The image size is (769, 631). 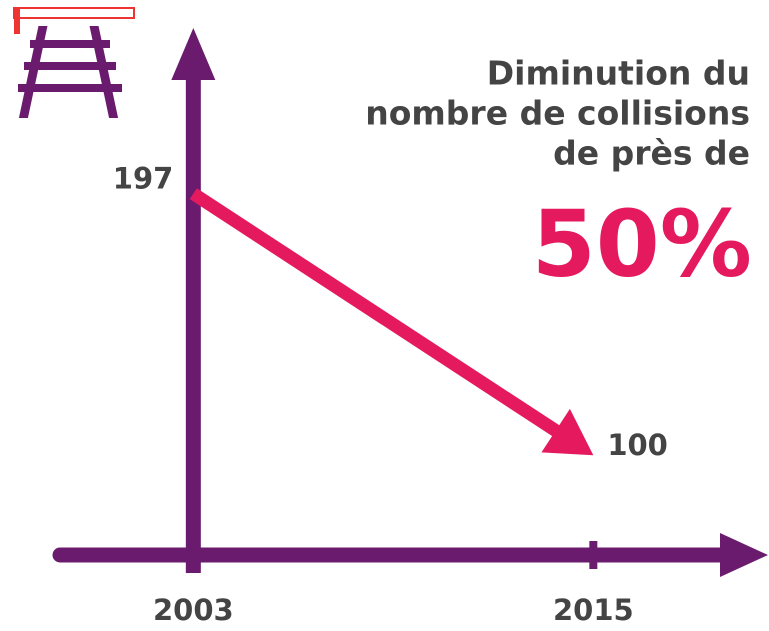 I want to click on title-line: nombre de collisions, so click(x=557, y=113).